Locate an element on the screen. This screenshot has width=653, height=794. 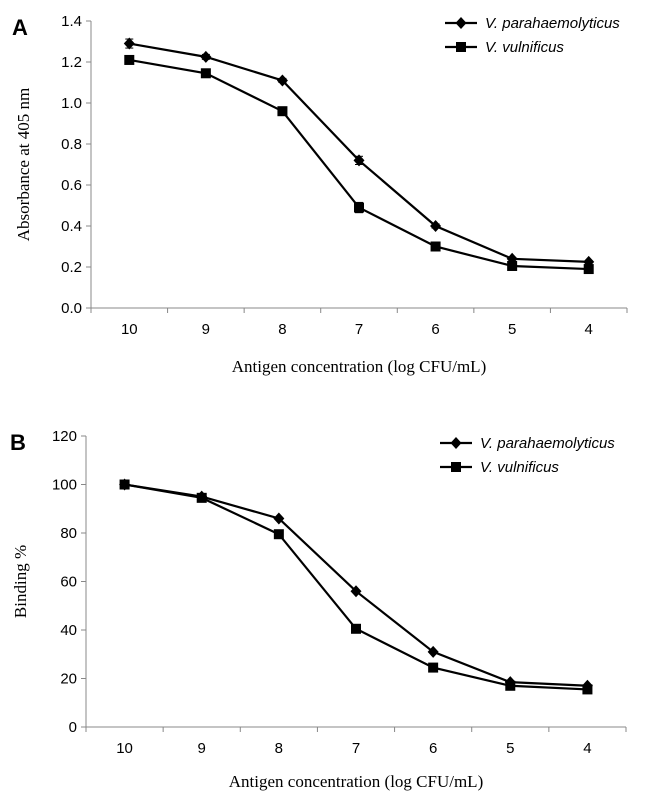
y-tick-label: 0.2 is located at coordinates (71, 267).